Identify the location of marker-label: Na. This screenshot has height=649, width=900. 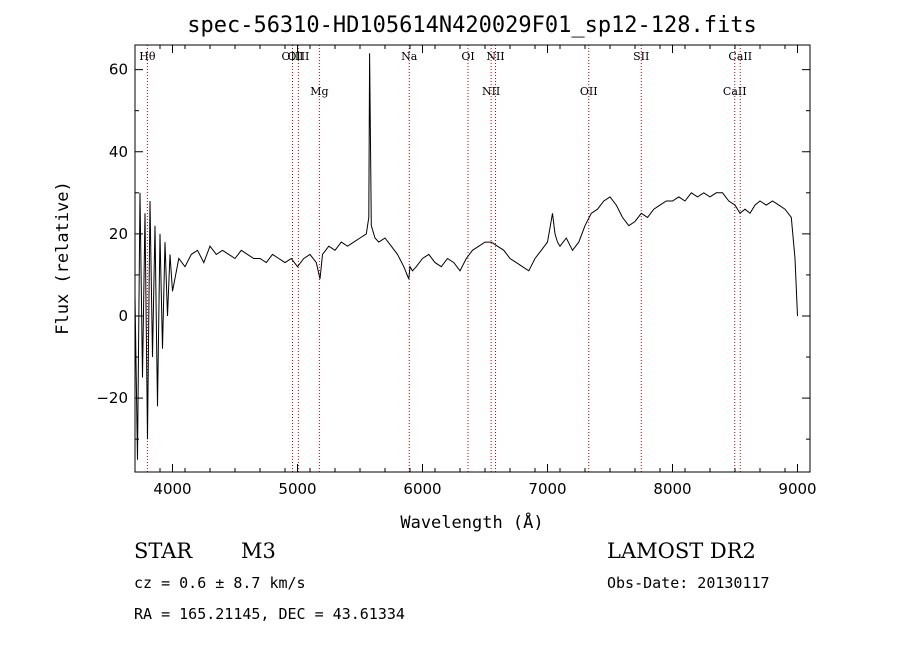
(409, 56).